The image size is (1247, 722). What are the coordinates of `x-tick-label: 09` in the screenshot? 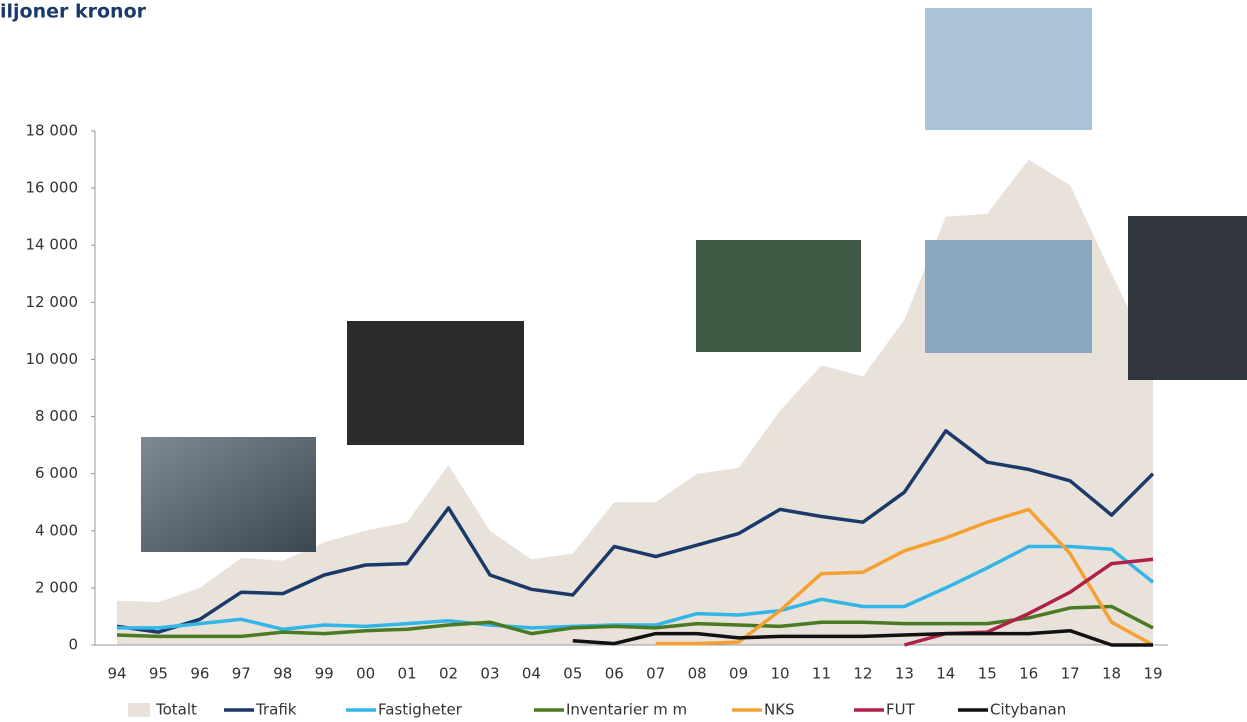 It's located at (738, 674).